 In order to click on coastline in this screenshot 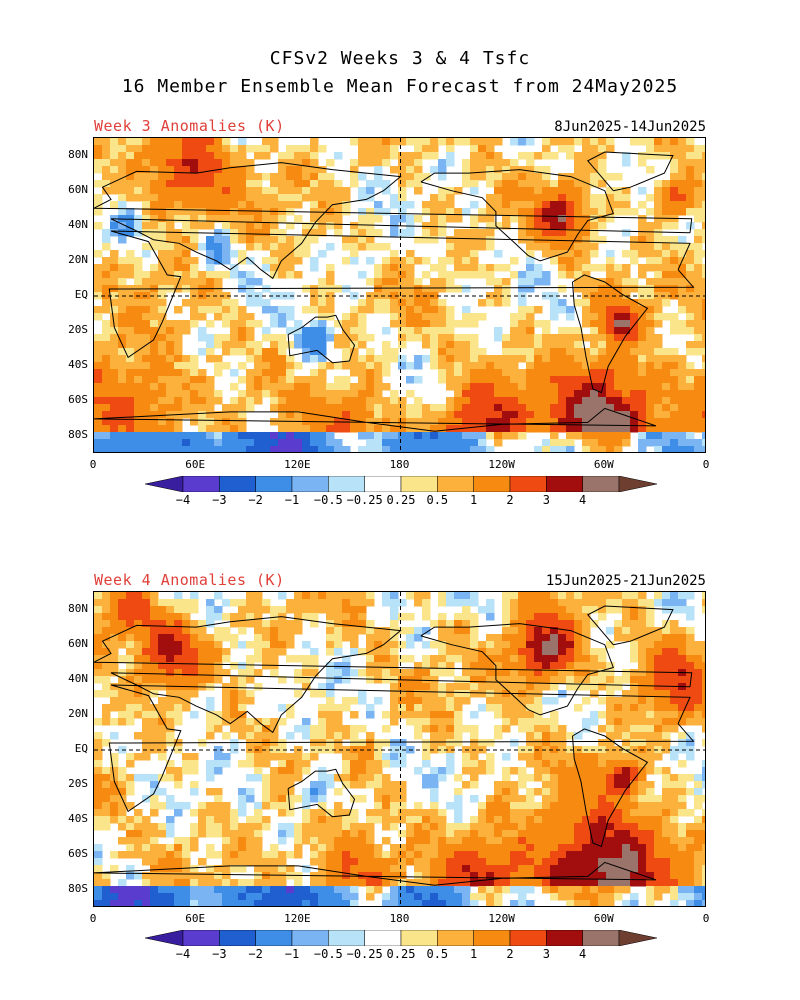, I will do `click(401, 294)`.